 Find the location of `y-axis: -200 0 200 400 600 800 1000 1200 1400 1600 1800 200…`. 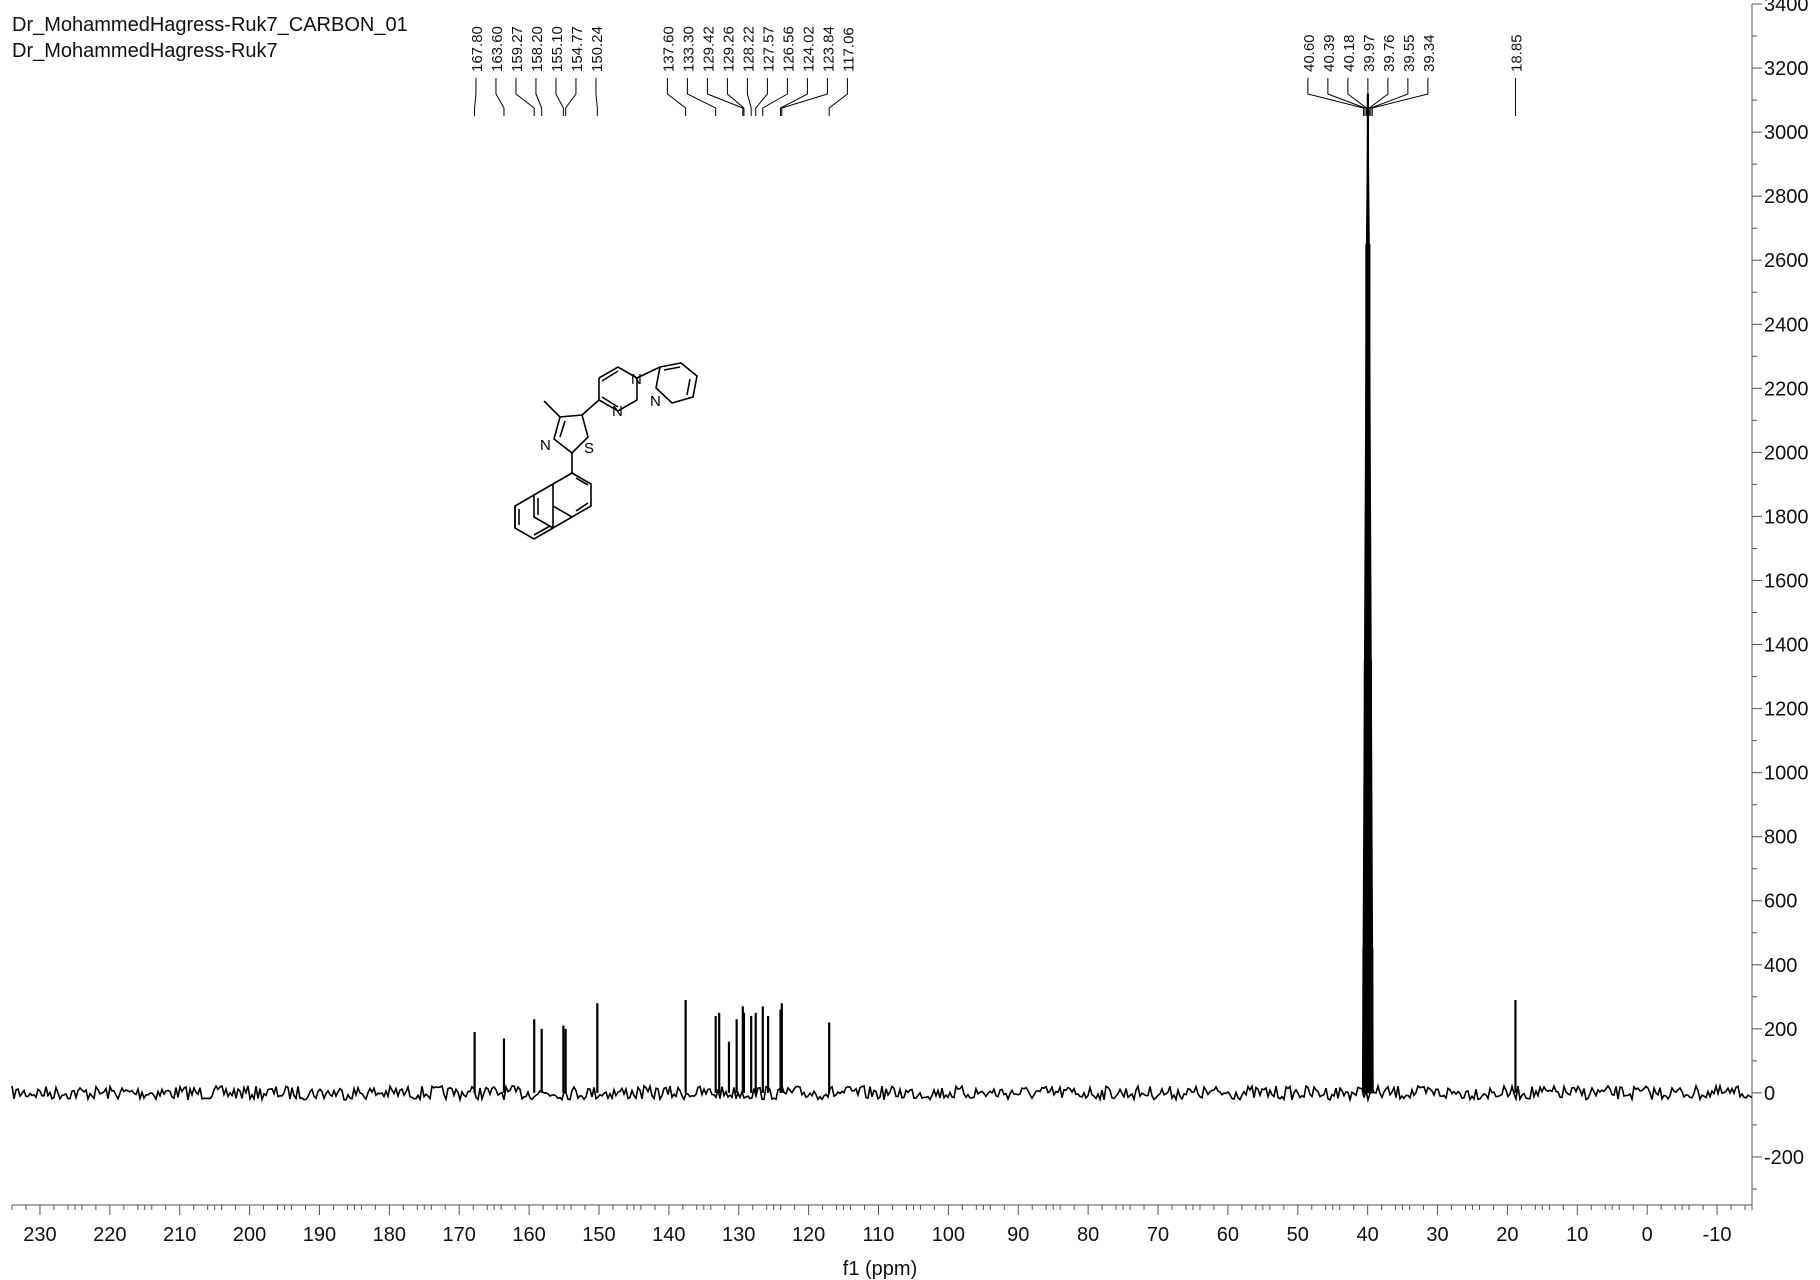

y-axis: -200 0 200 400 600 800 1000 1200 1400 1600 1800 200… is located at coordinates (1780, 595).